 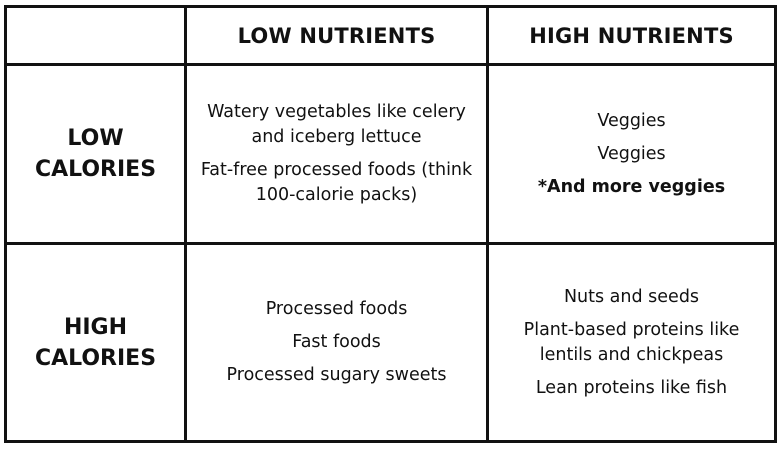 I want to click on cell-item-line: and iceberg lettuce, so click(x=336, y=137).